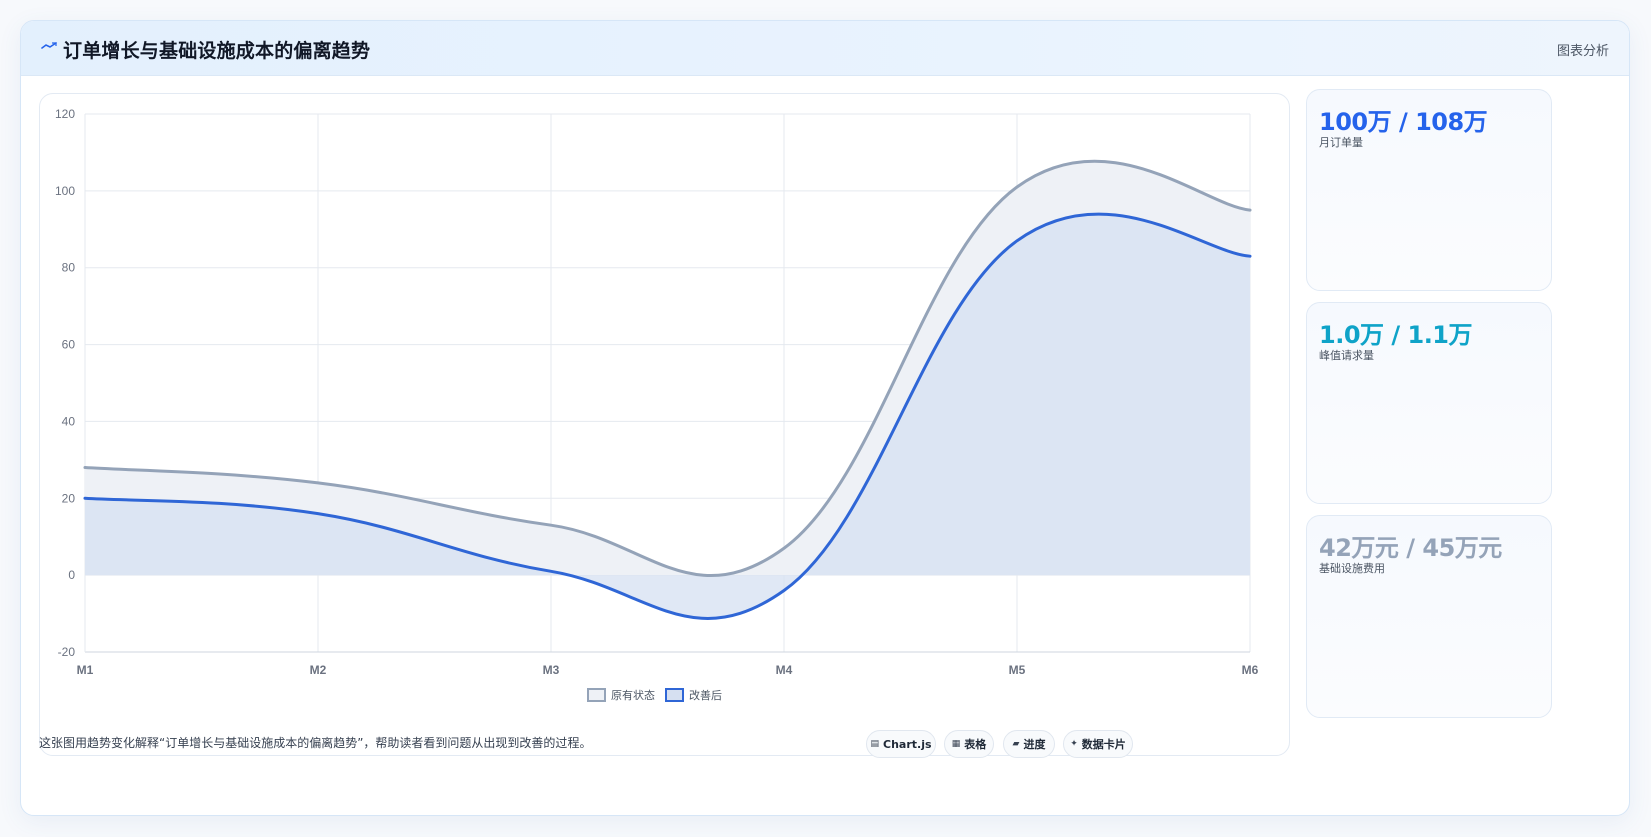 This screenshot has width=1651, height=837. I want to click on stat-card-cost: 42万元 / 45万元 基础设施费用, so click(1429, 616).